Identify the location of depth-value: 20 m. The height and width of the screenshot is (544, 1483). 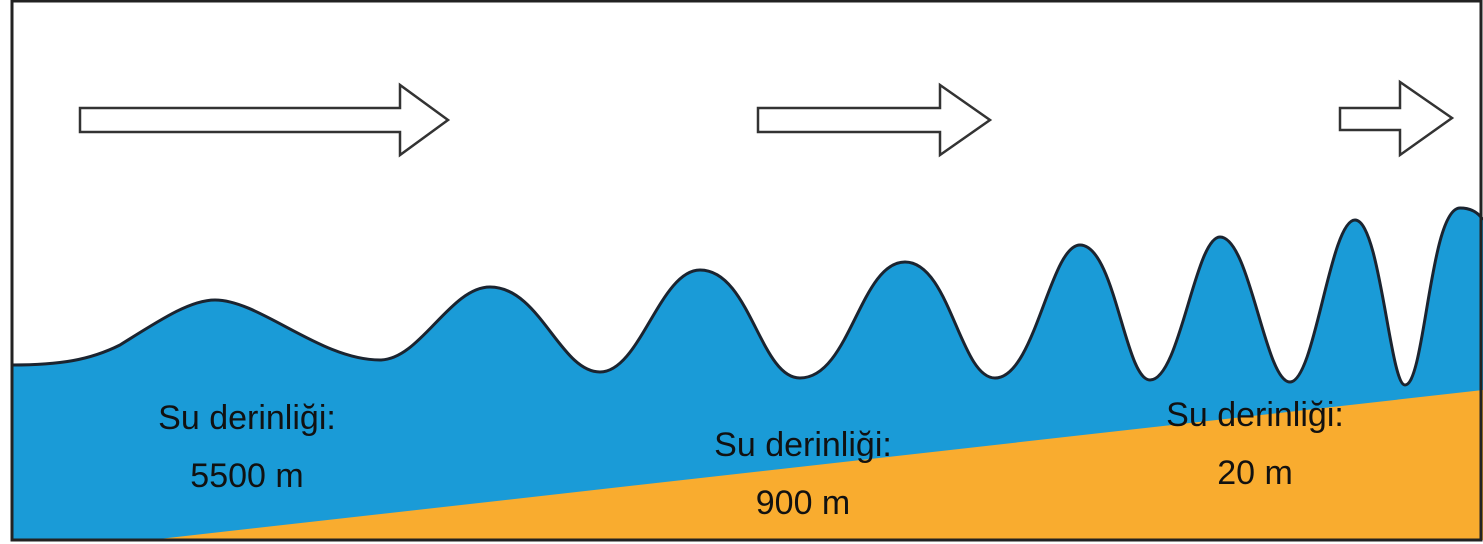
(1255, 473).